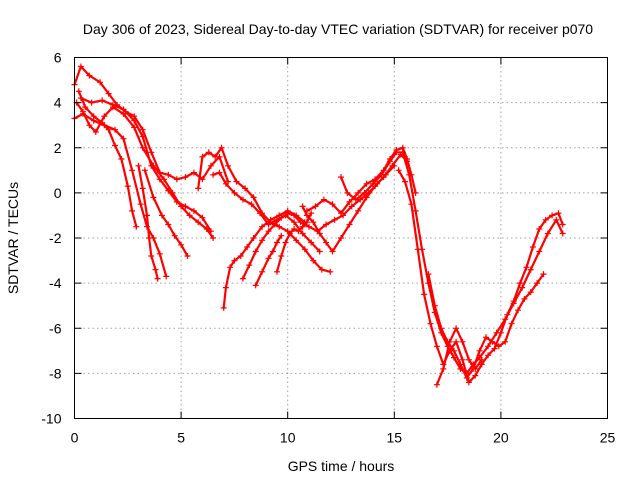  I want to click on y-tick-label: 2, so click(58, 148).